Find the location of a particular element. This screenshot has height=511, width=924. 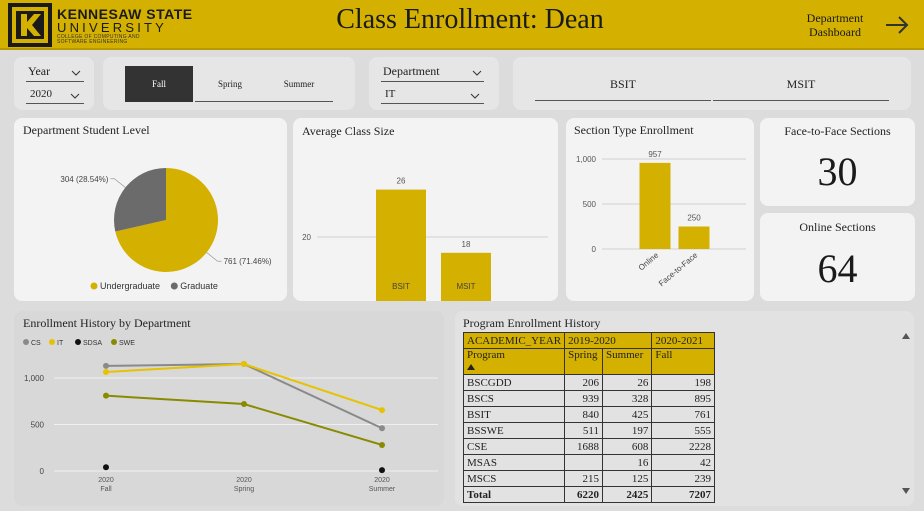

section-type-title: Section Type Enrollment is located at coordinates (634, 130).